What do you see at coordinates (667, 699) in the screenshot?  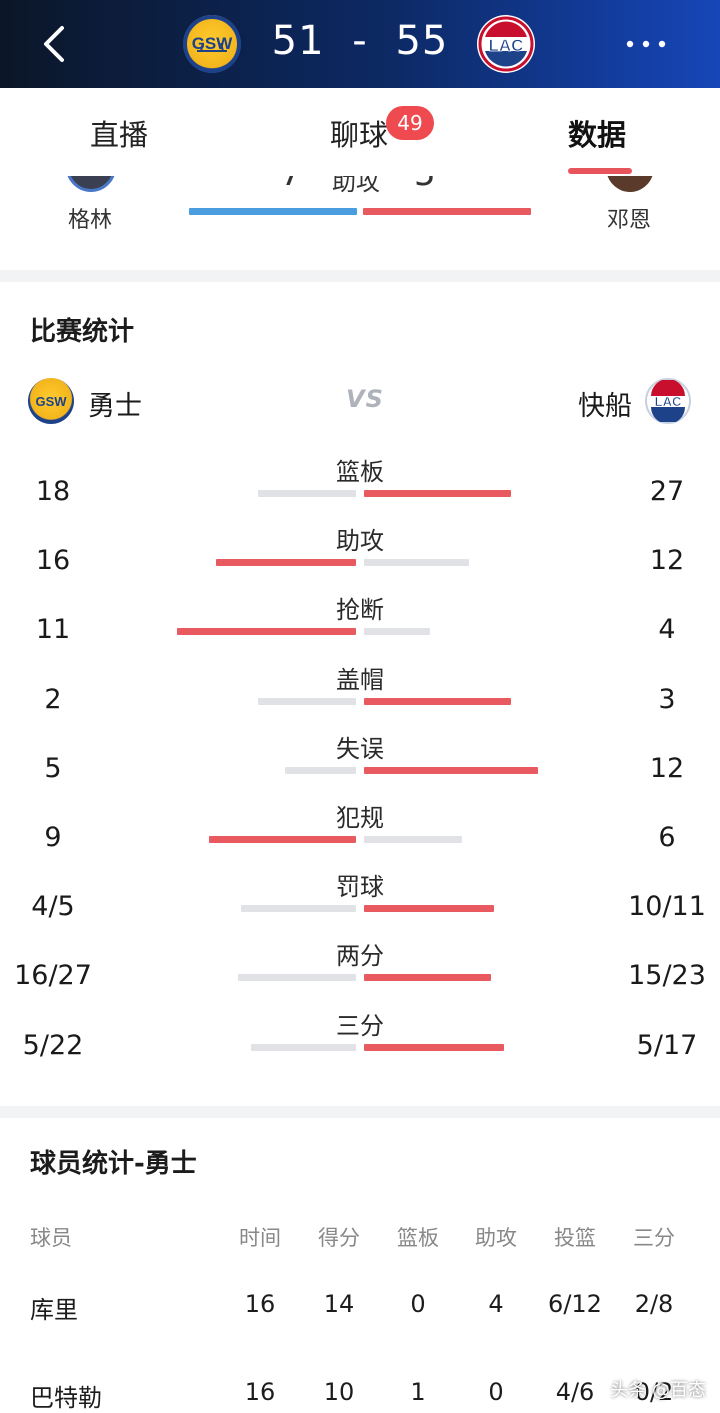 I see `away-stat-value: 3` at bounding box center [667, 699].